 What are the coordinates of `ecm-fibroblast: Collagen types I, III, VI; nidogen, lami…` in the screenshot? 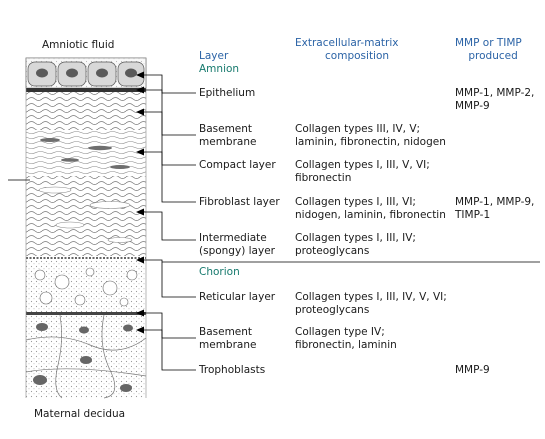 It's located at (370, 208).